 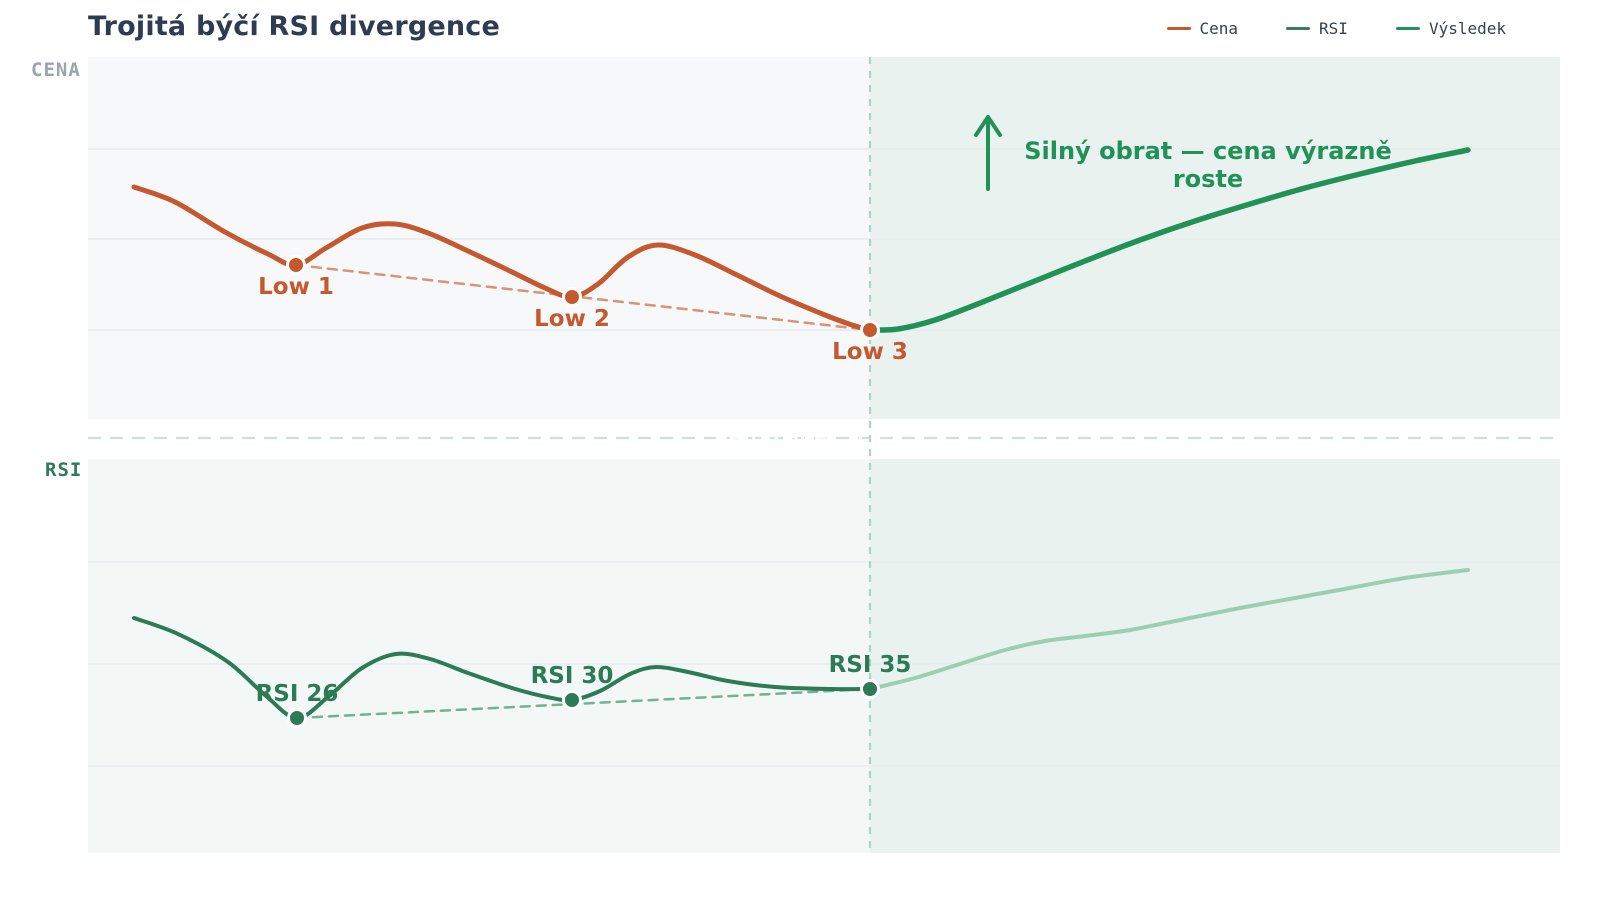 What do you see at coordinates (1208, 165) in the screenshot?
I see `reversal-annotation: Silný obrat — cena výrazně roste` at bounding box center [1208, 165].